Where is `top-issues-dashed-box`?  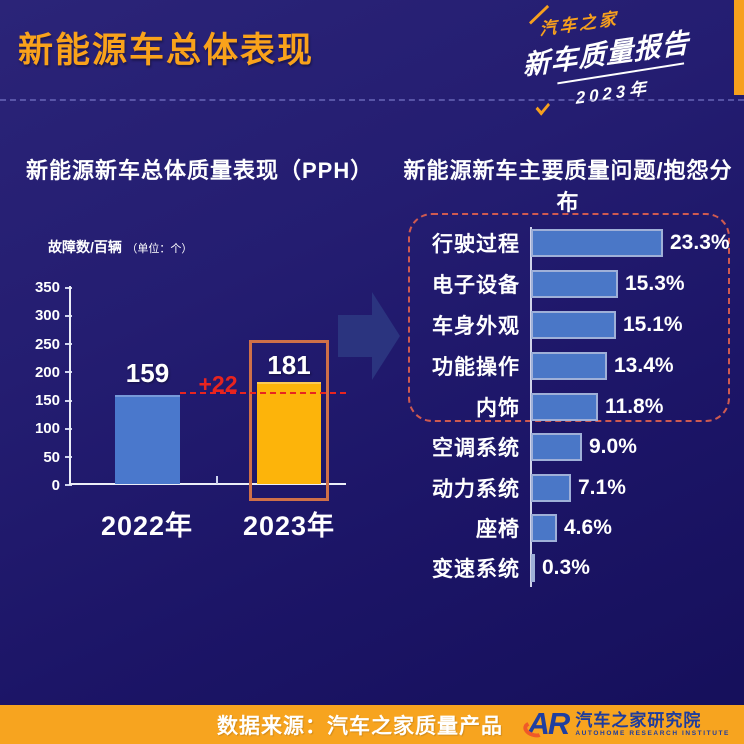
top-issues-dashed-box is located at coordinates (569, 317).